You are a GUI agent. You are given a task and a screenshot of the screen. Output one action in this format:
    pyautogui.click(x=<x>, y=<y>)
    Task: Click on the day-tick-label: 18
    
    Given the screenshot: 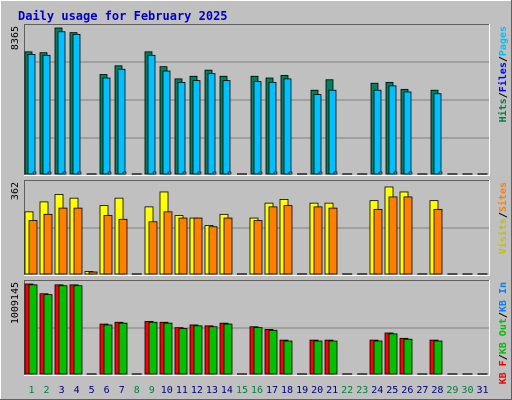 What is the action you would take?
    pyautogui.click(x=287, y=390)
    